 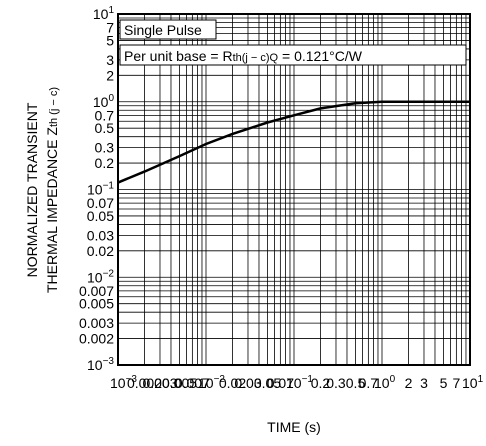 I want to click on y-tick-label: 0.2, so click(x=105, y=163).